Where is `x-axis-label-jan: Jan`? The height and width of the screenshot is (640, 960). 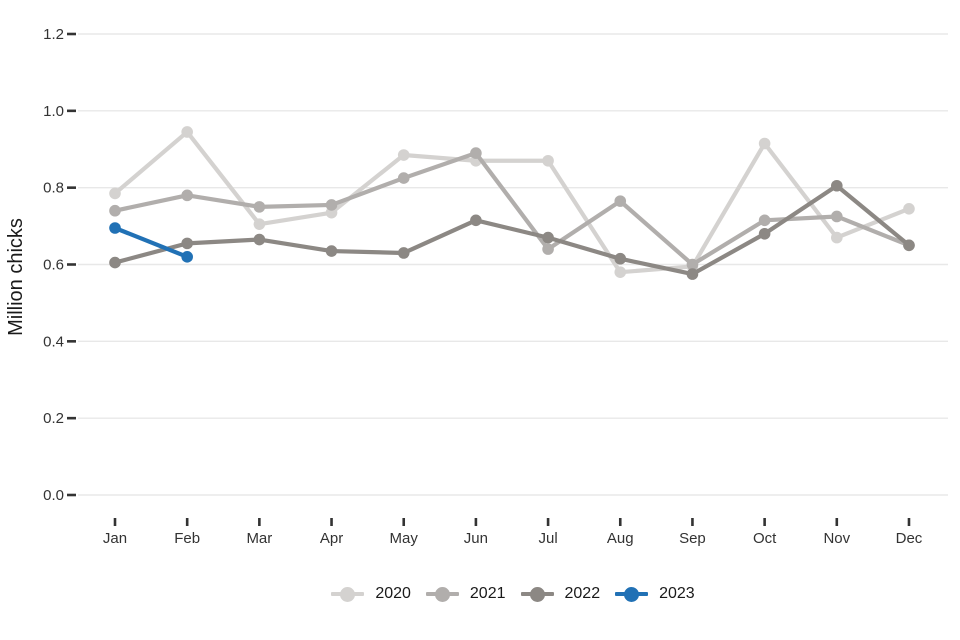
x-axis-label-jan: Jan is located at coordinates (115, 538).